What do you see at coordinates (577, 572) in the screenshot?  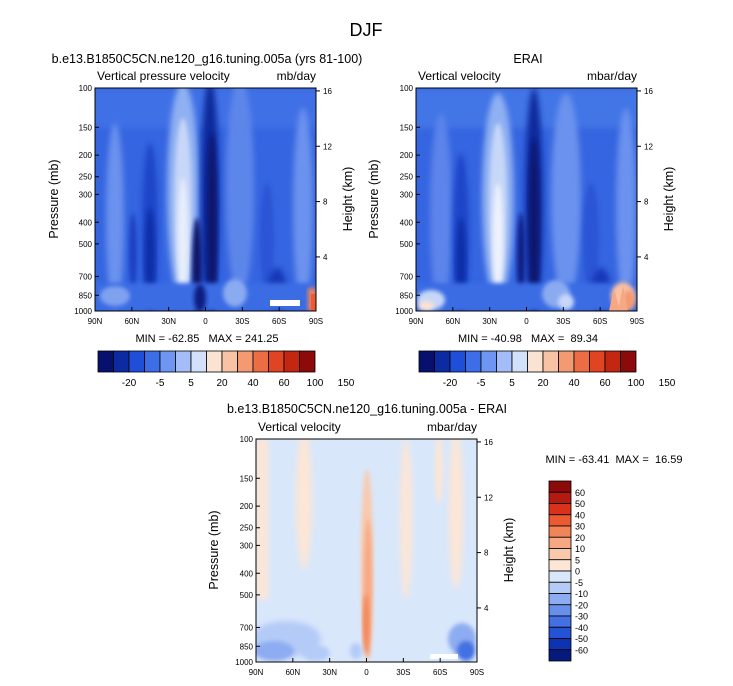 I see `colorbar-label: 0` at bounding box center [577, 572].